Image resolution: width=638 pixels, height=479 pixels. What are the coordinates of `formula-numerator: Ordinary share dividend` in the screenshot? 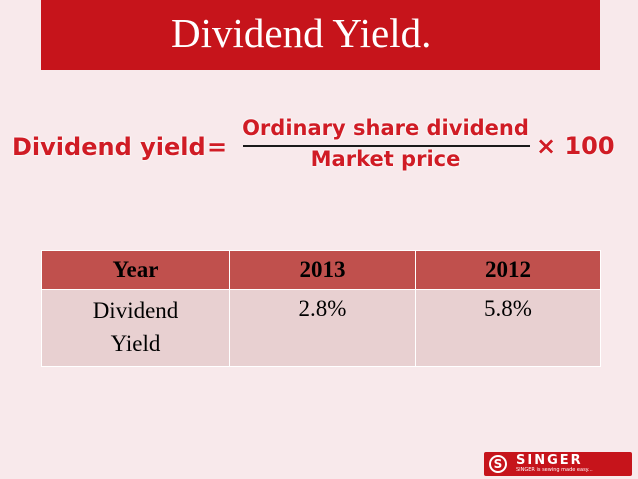 It's located at (385, 128).